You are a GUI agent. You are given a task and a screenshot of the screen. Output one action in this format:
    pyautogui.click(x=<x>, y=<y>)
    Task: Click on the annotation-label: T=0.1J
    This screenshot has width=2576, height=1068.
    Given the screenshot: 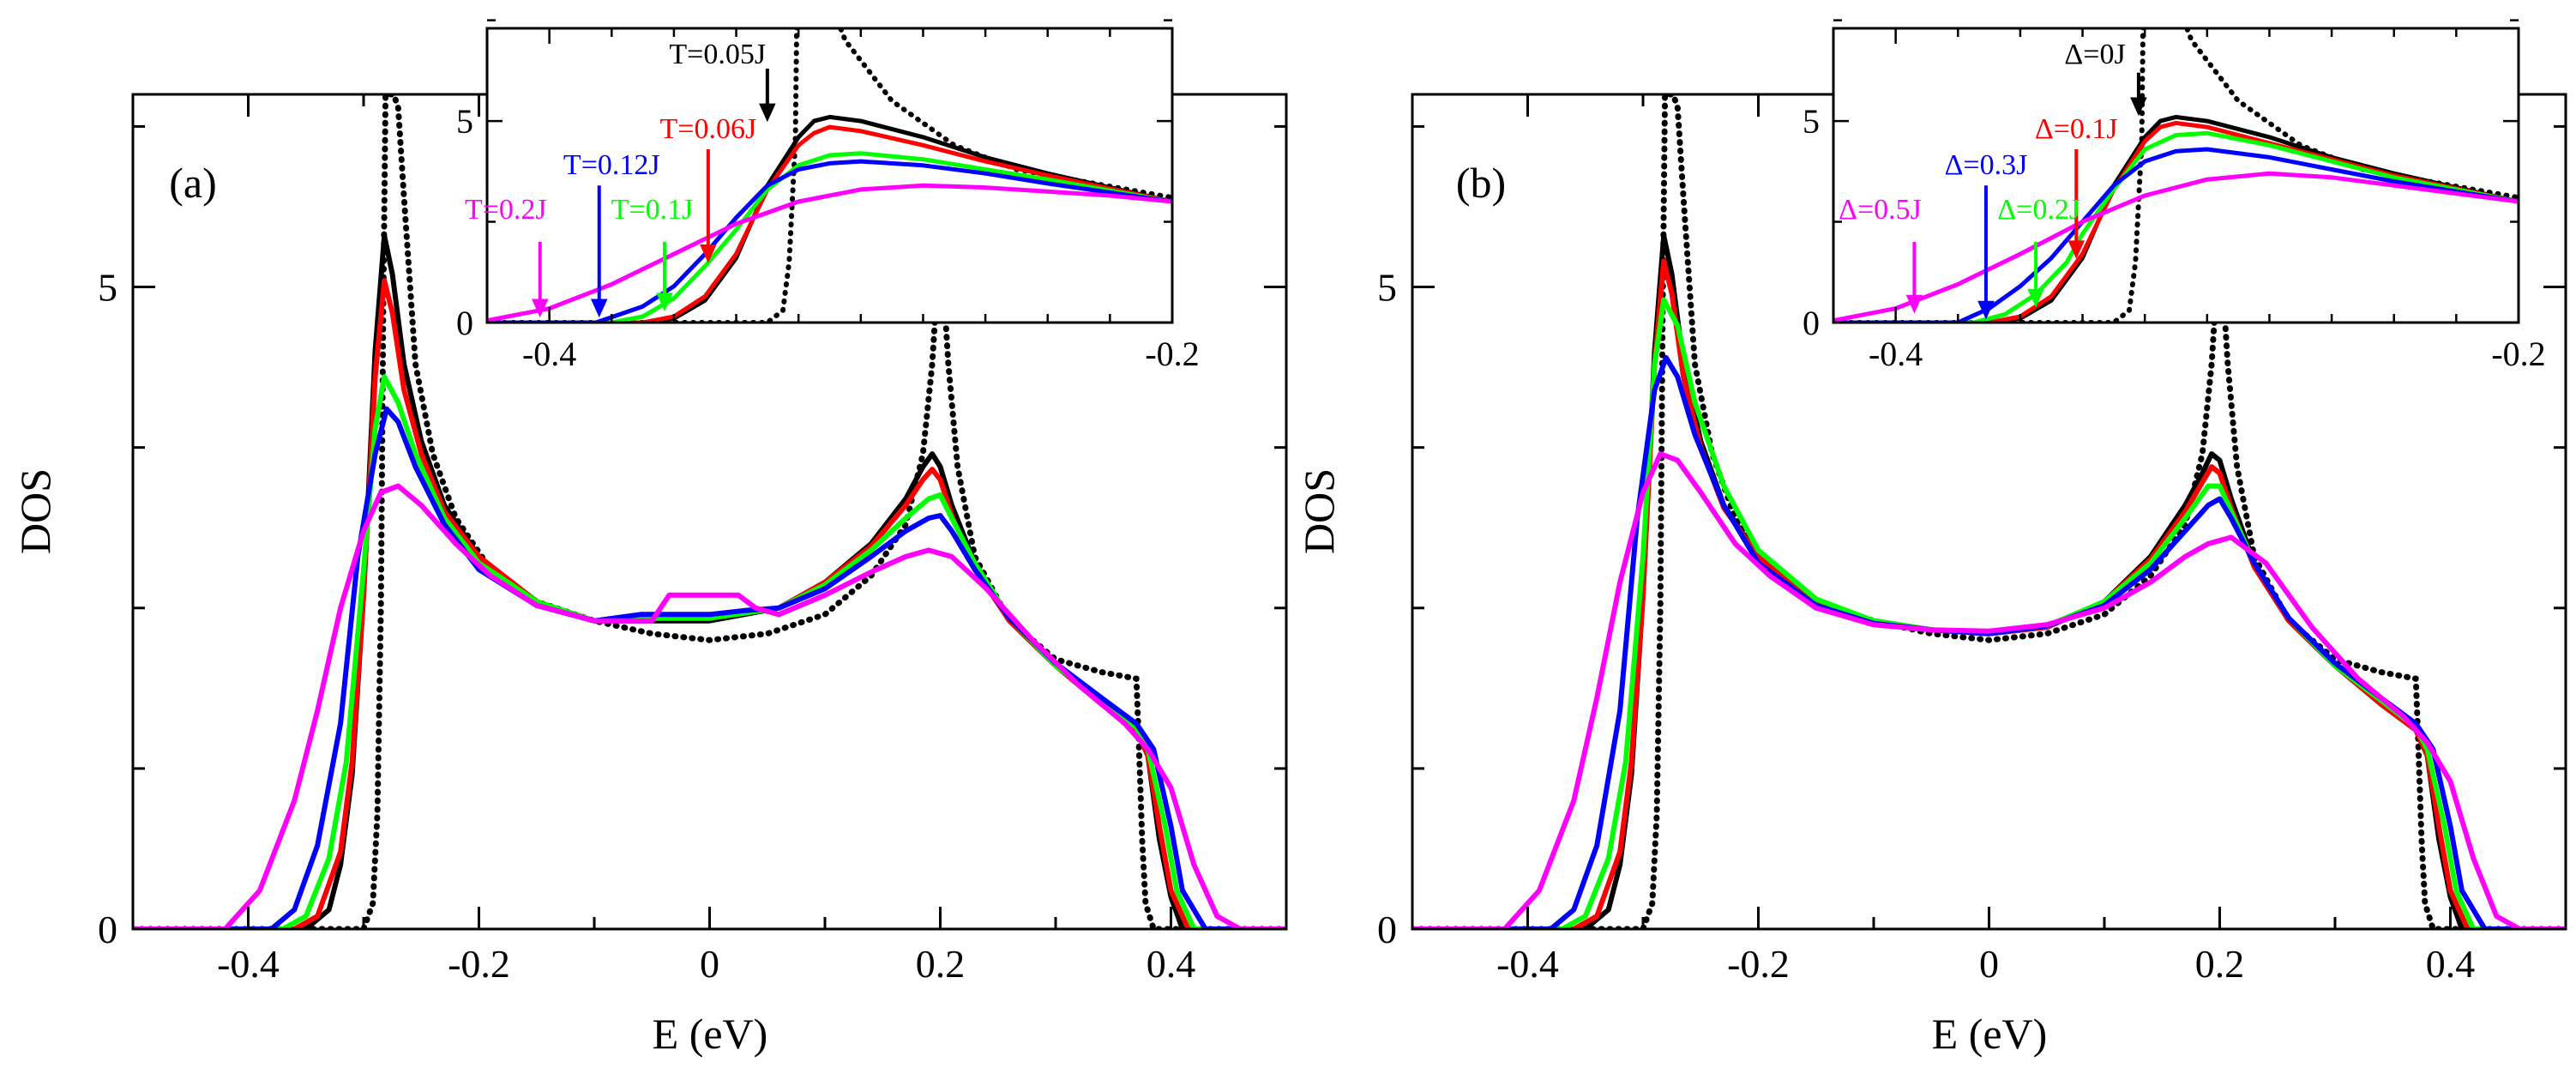 What is the action you would take?
    pyautogui.click(x=652, y=210)
    